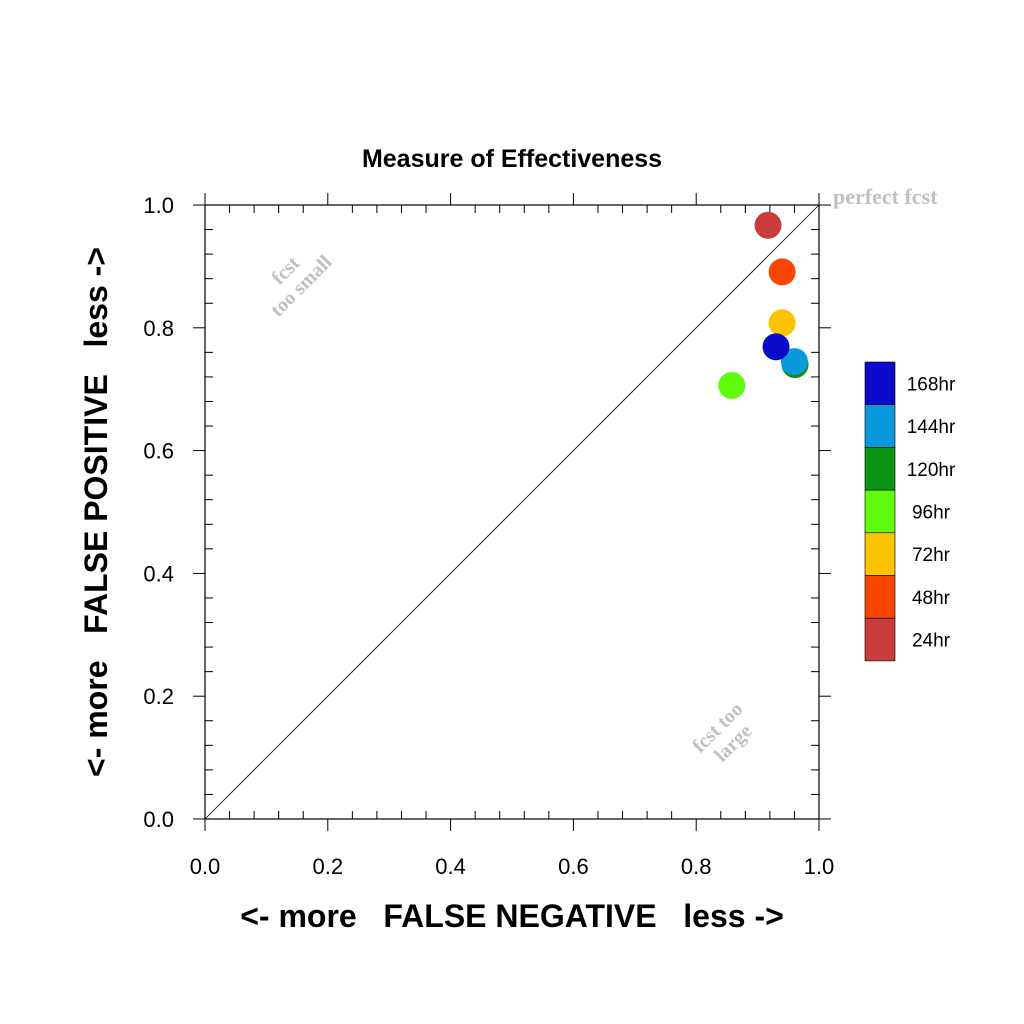  I want to click on x-tick-label: 0.6, so click(573, 866).